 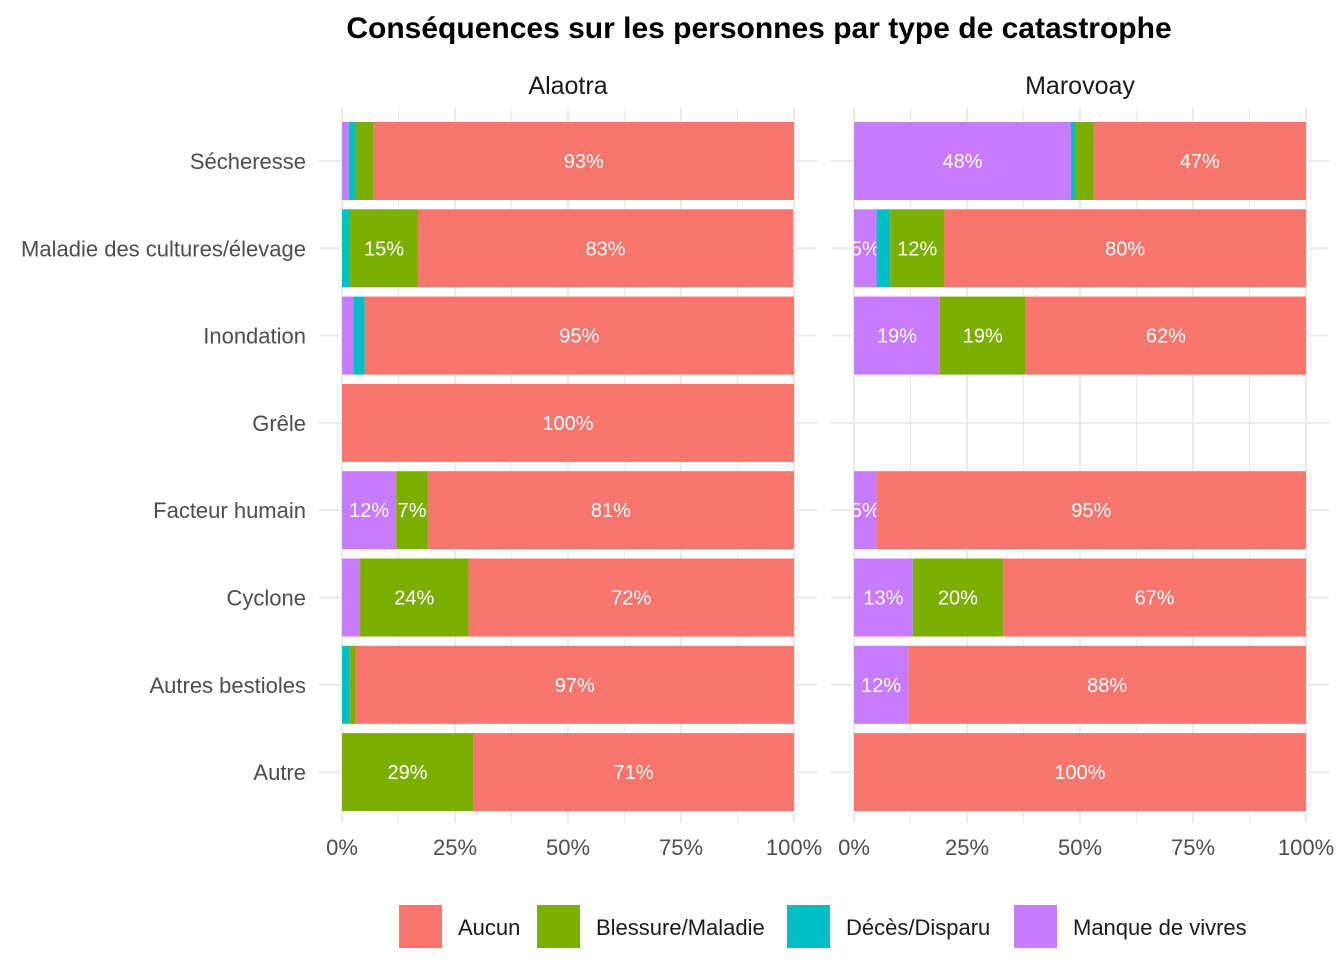 I want to click on y-tick-label: Grêle, so click(x=279, y=423).